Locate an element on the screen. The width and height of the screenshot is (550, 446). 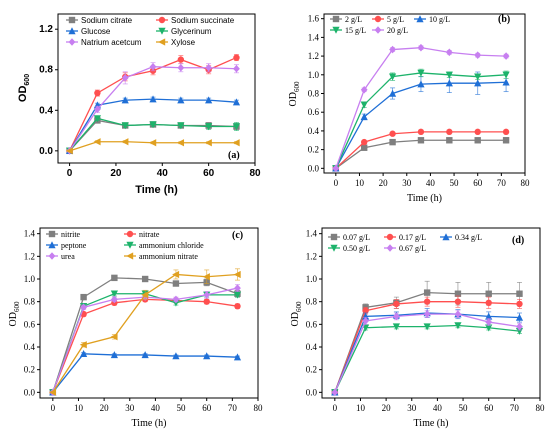
legend-label: 20 g/L is located at coordinates (397, 30).